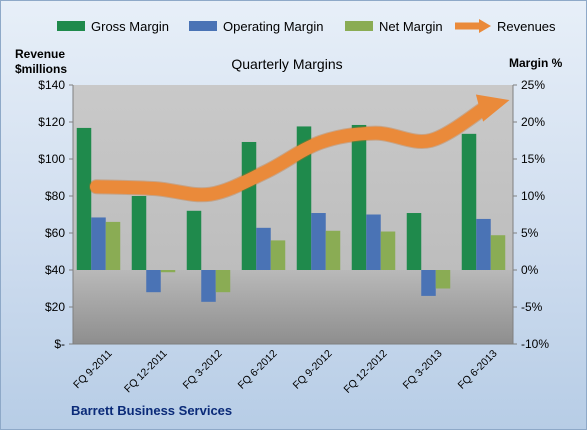 The image size is (587, 431). What do you see at coordinates (478, 370) in the screenshot?
I see `category-label: FQ 6-2013` at bounding box center [478, 370].